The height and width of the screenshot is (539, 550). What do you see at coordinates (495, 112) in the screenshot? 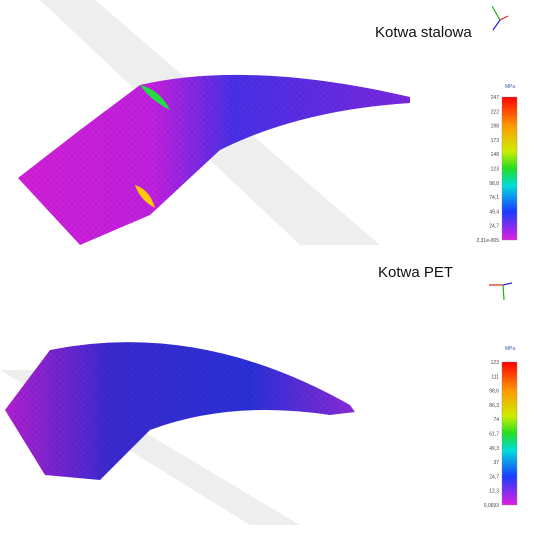
I see `legend-tick-label: 222` at bounding box center [495, 112].